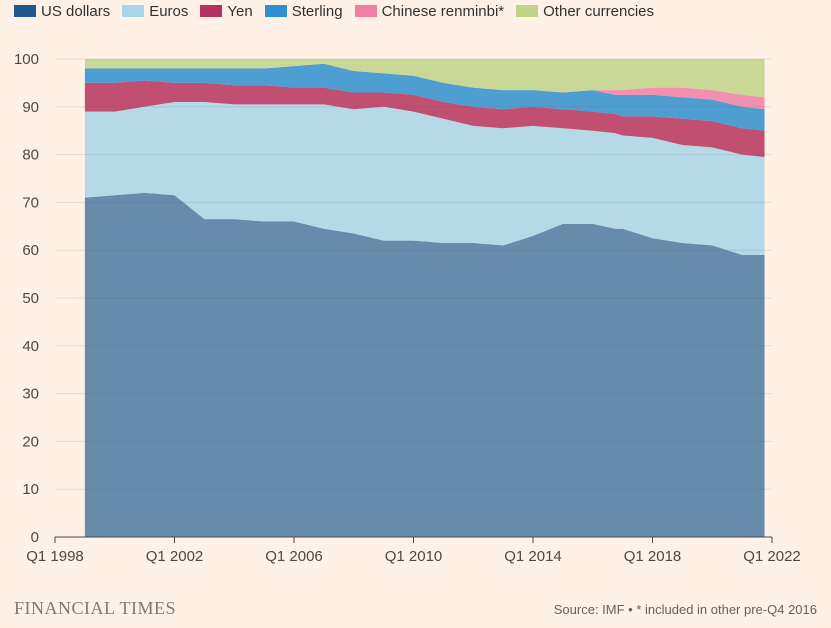 This screenshot has width=831, height=628. I want to click on y-tick-label: 60, so click(30, 250).